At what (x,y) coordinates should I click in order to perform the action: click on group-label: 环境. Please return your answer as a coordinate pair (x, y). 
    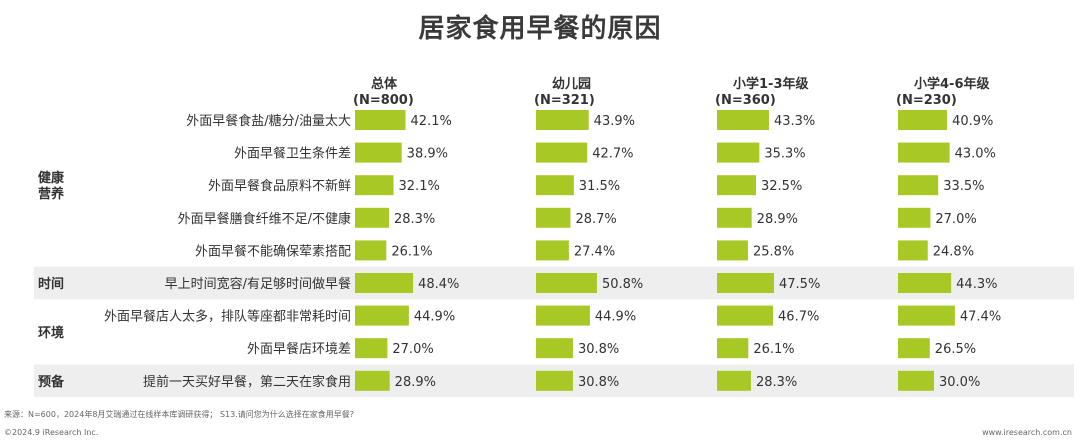
    Looking at the image, I should click on (51, 333).